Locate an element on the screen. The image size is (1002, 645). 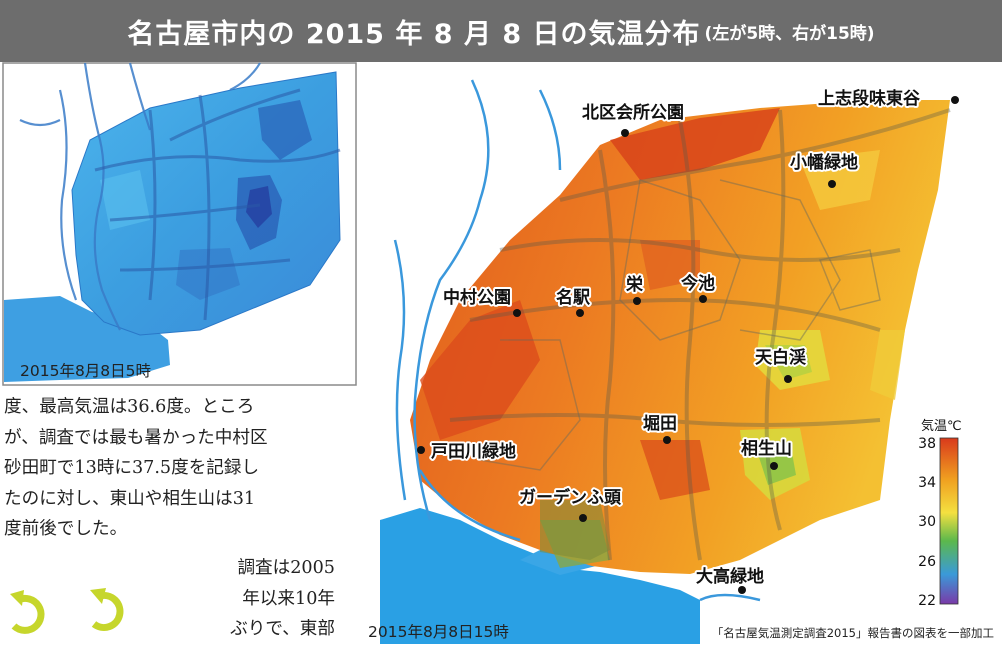
left-map-caption: 2015年8月8日5時 is located at coordinates (85, 371).